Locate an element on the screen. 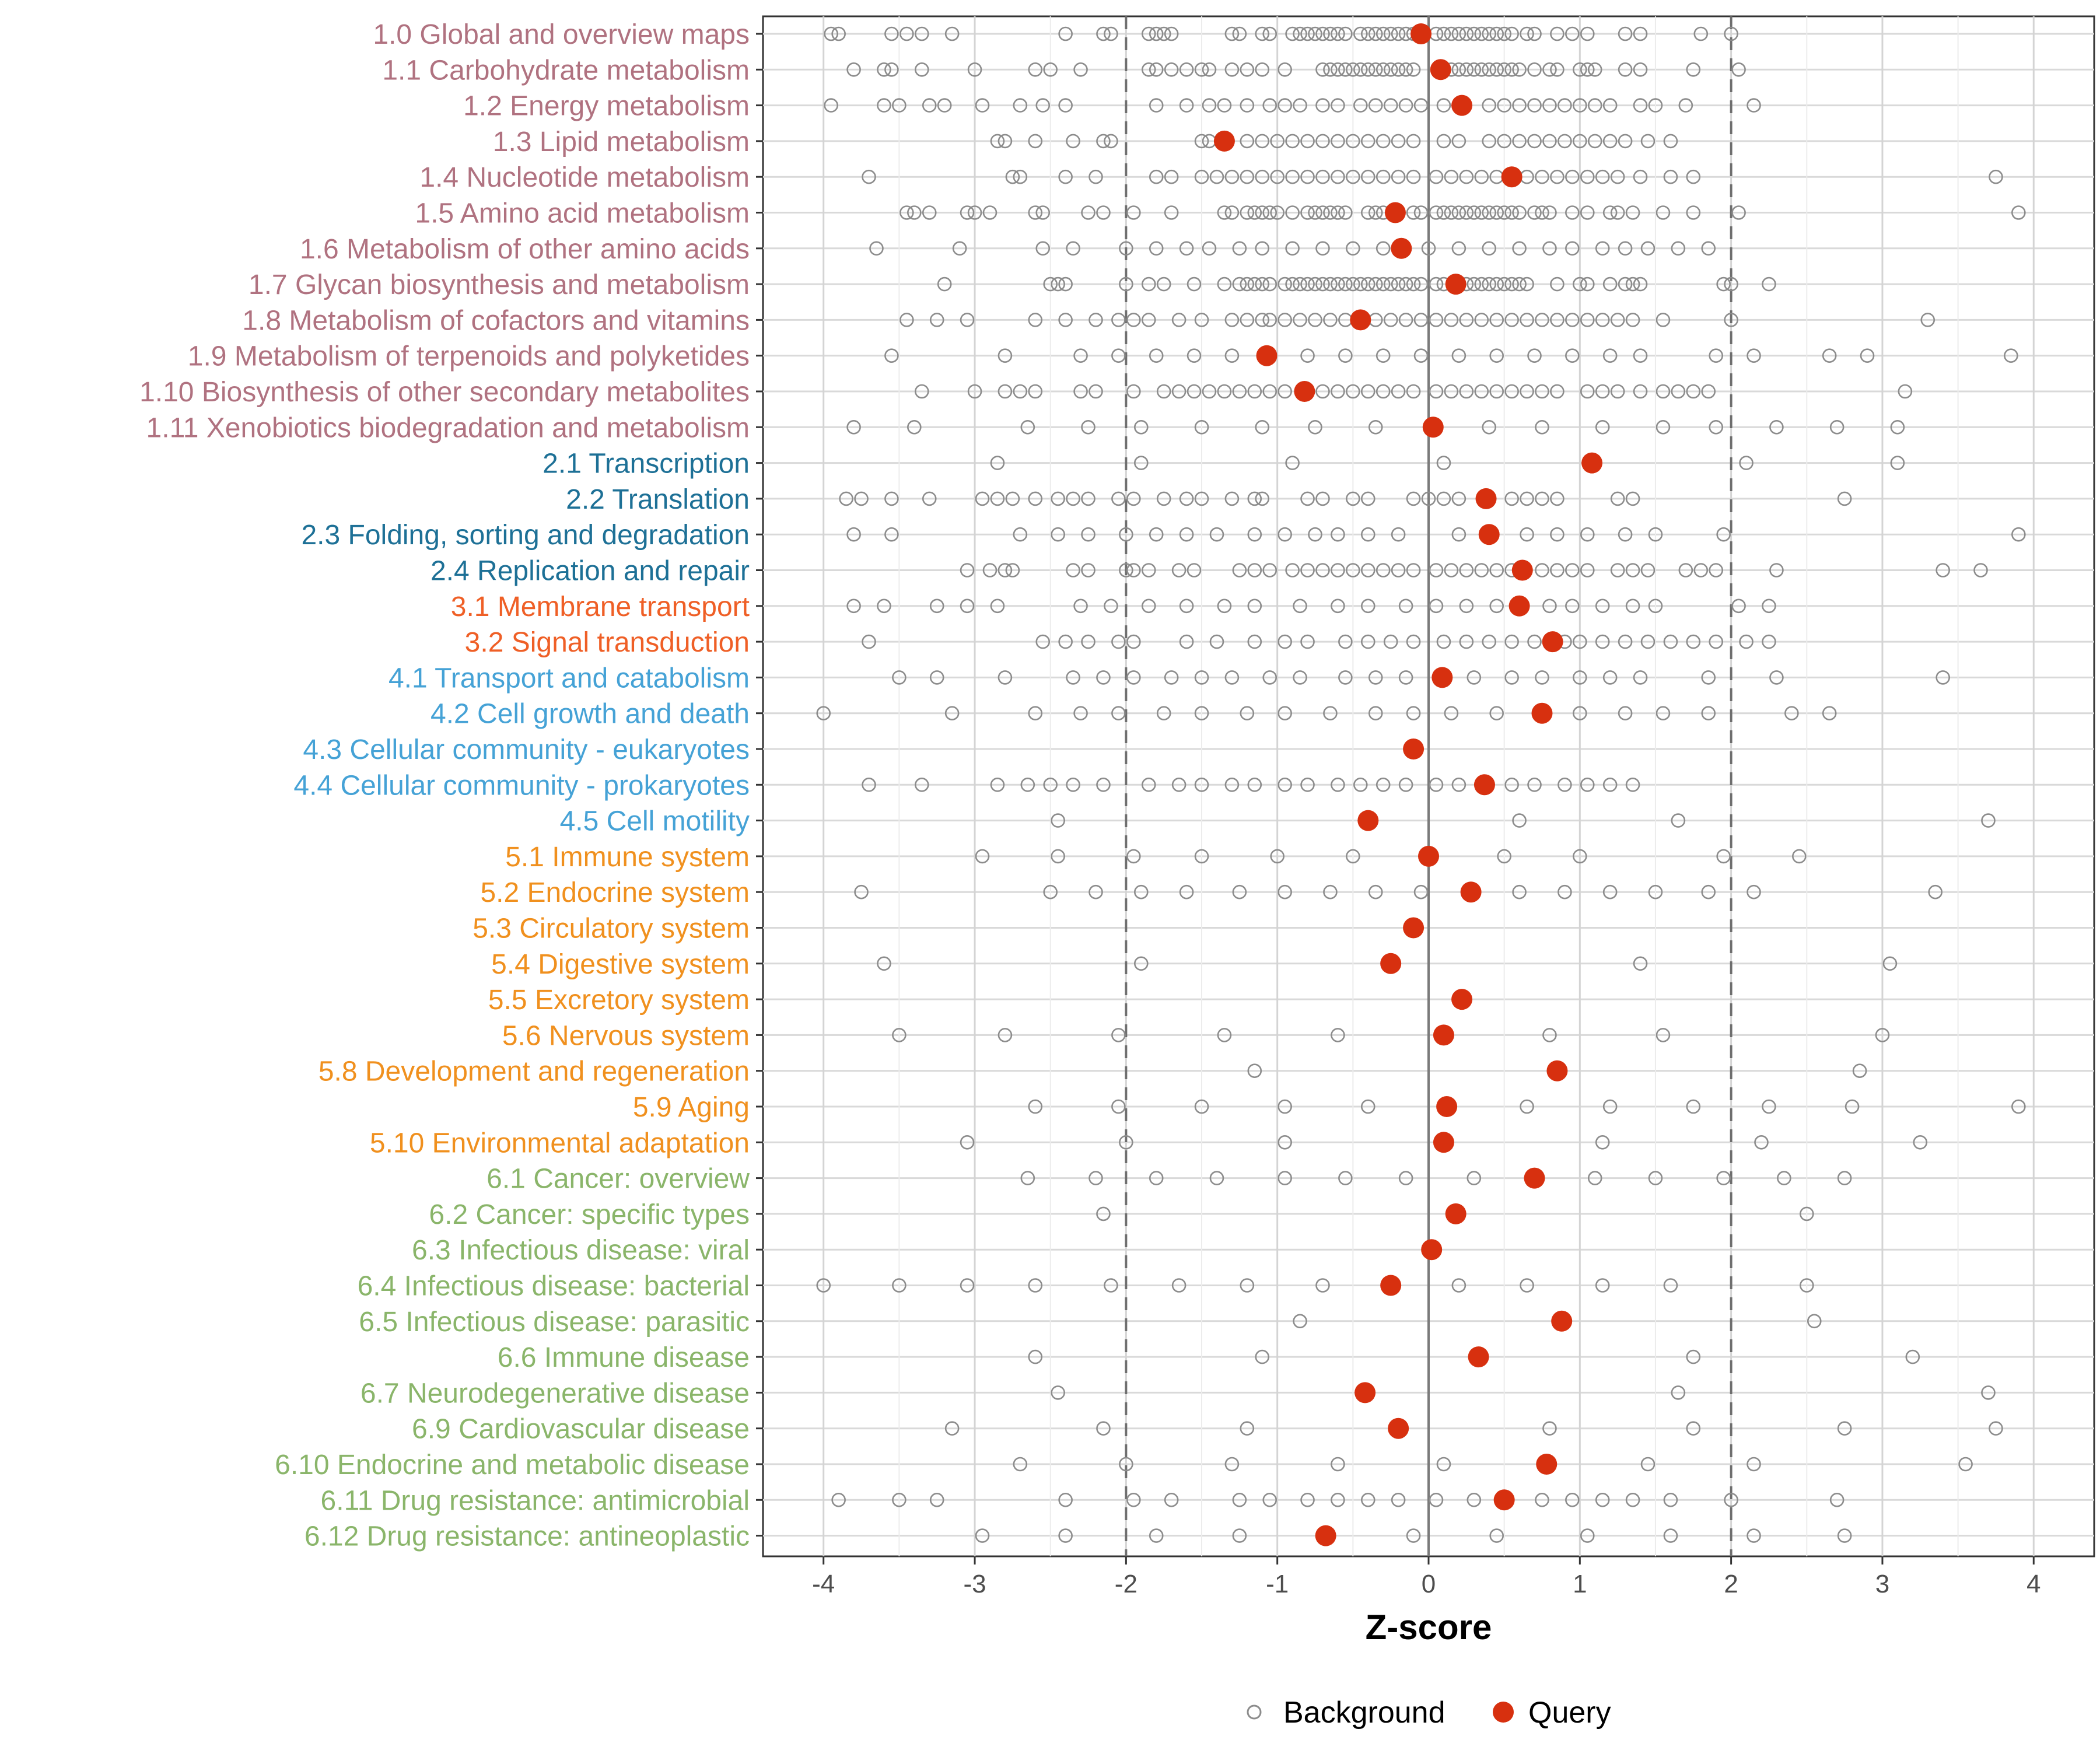 Image resolution: width=2100 pixels, height=1750 pixels. category-label: 5.4 Digestive system is located at coordinates (620, 964).